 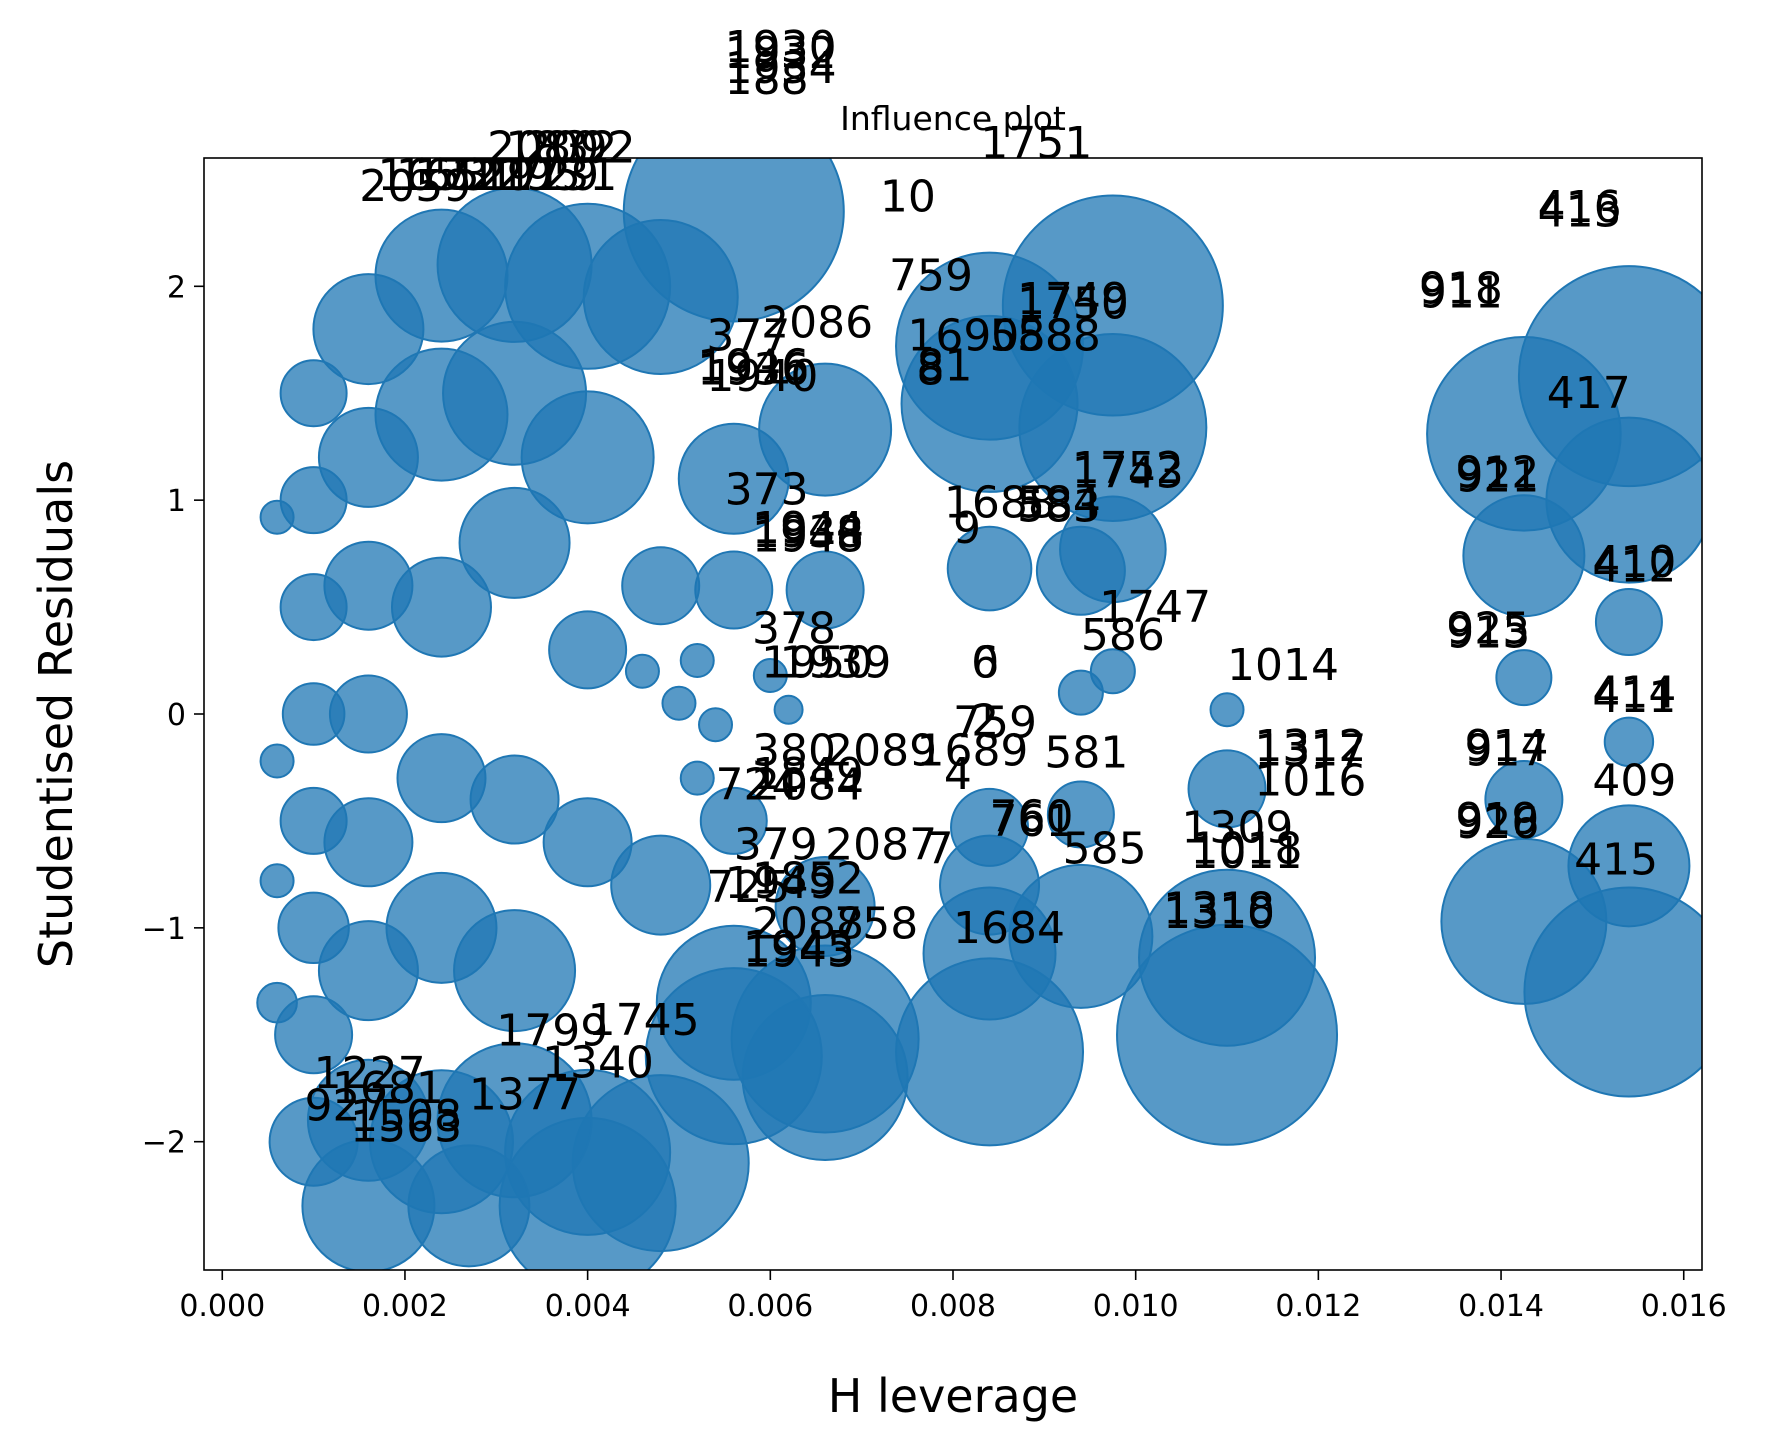 What do you see at coordinates (817, 323) in the screenshot?
I see `point-label: 2086` at bounding box center [817, 323].